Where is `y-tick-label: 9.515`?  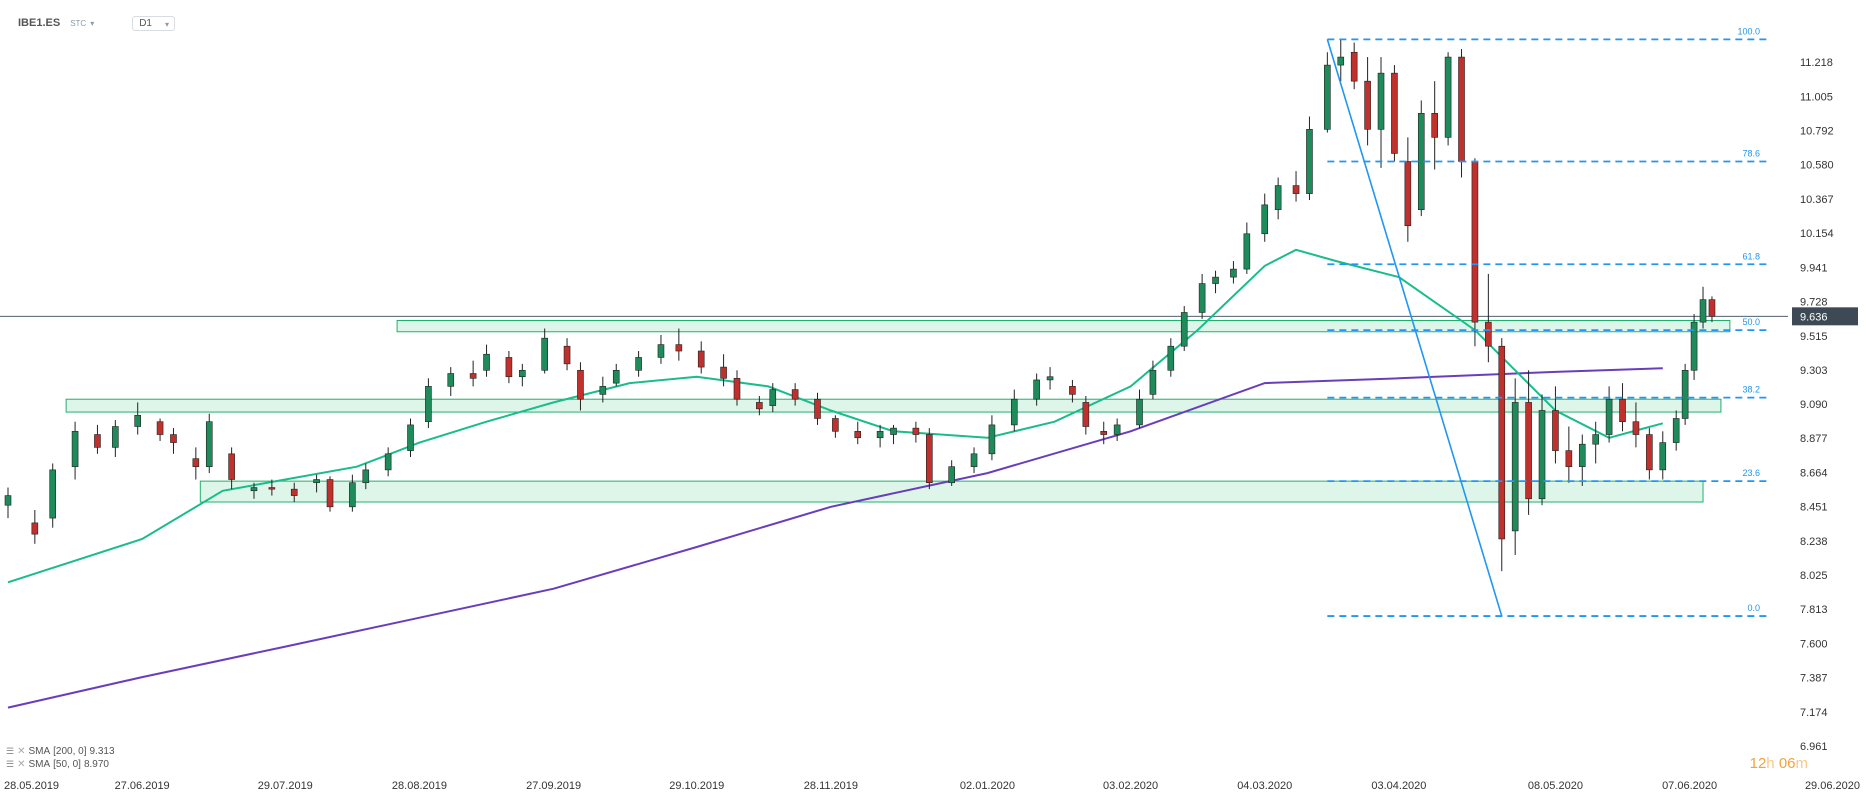 y-tick-label: 9.515 is located at coordinates (1814, 337).